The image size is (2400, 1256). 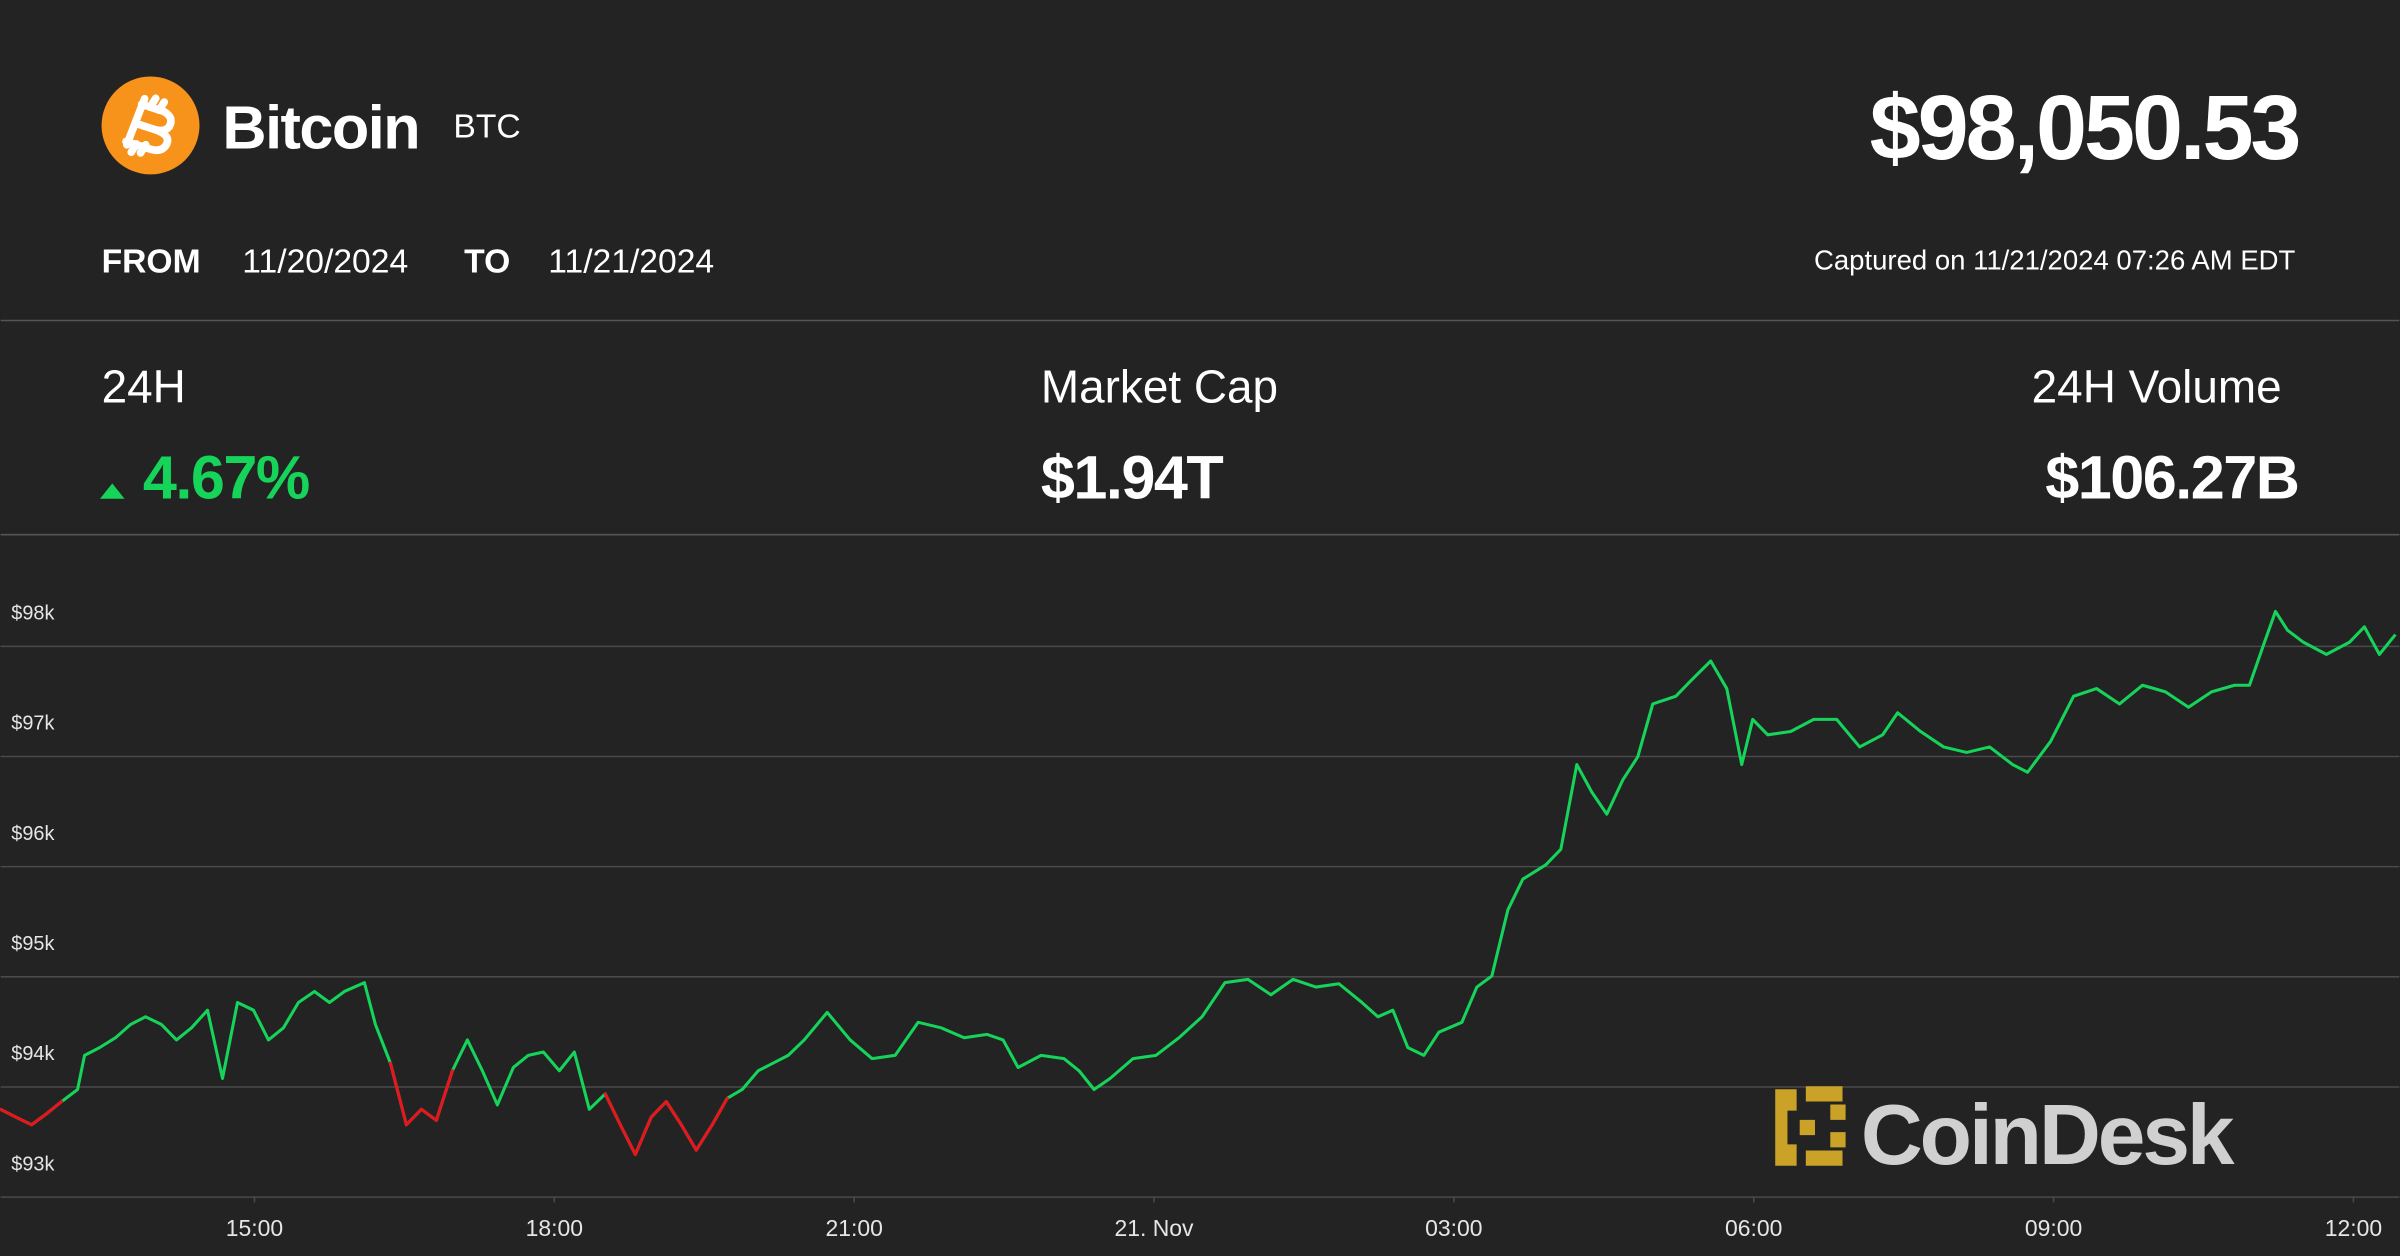 I want to click on stat-label: 24H, so click(x=144, y=386).